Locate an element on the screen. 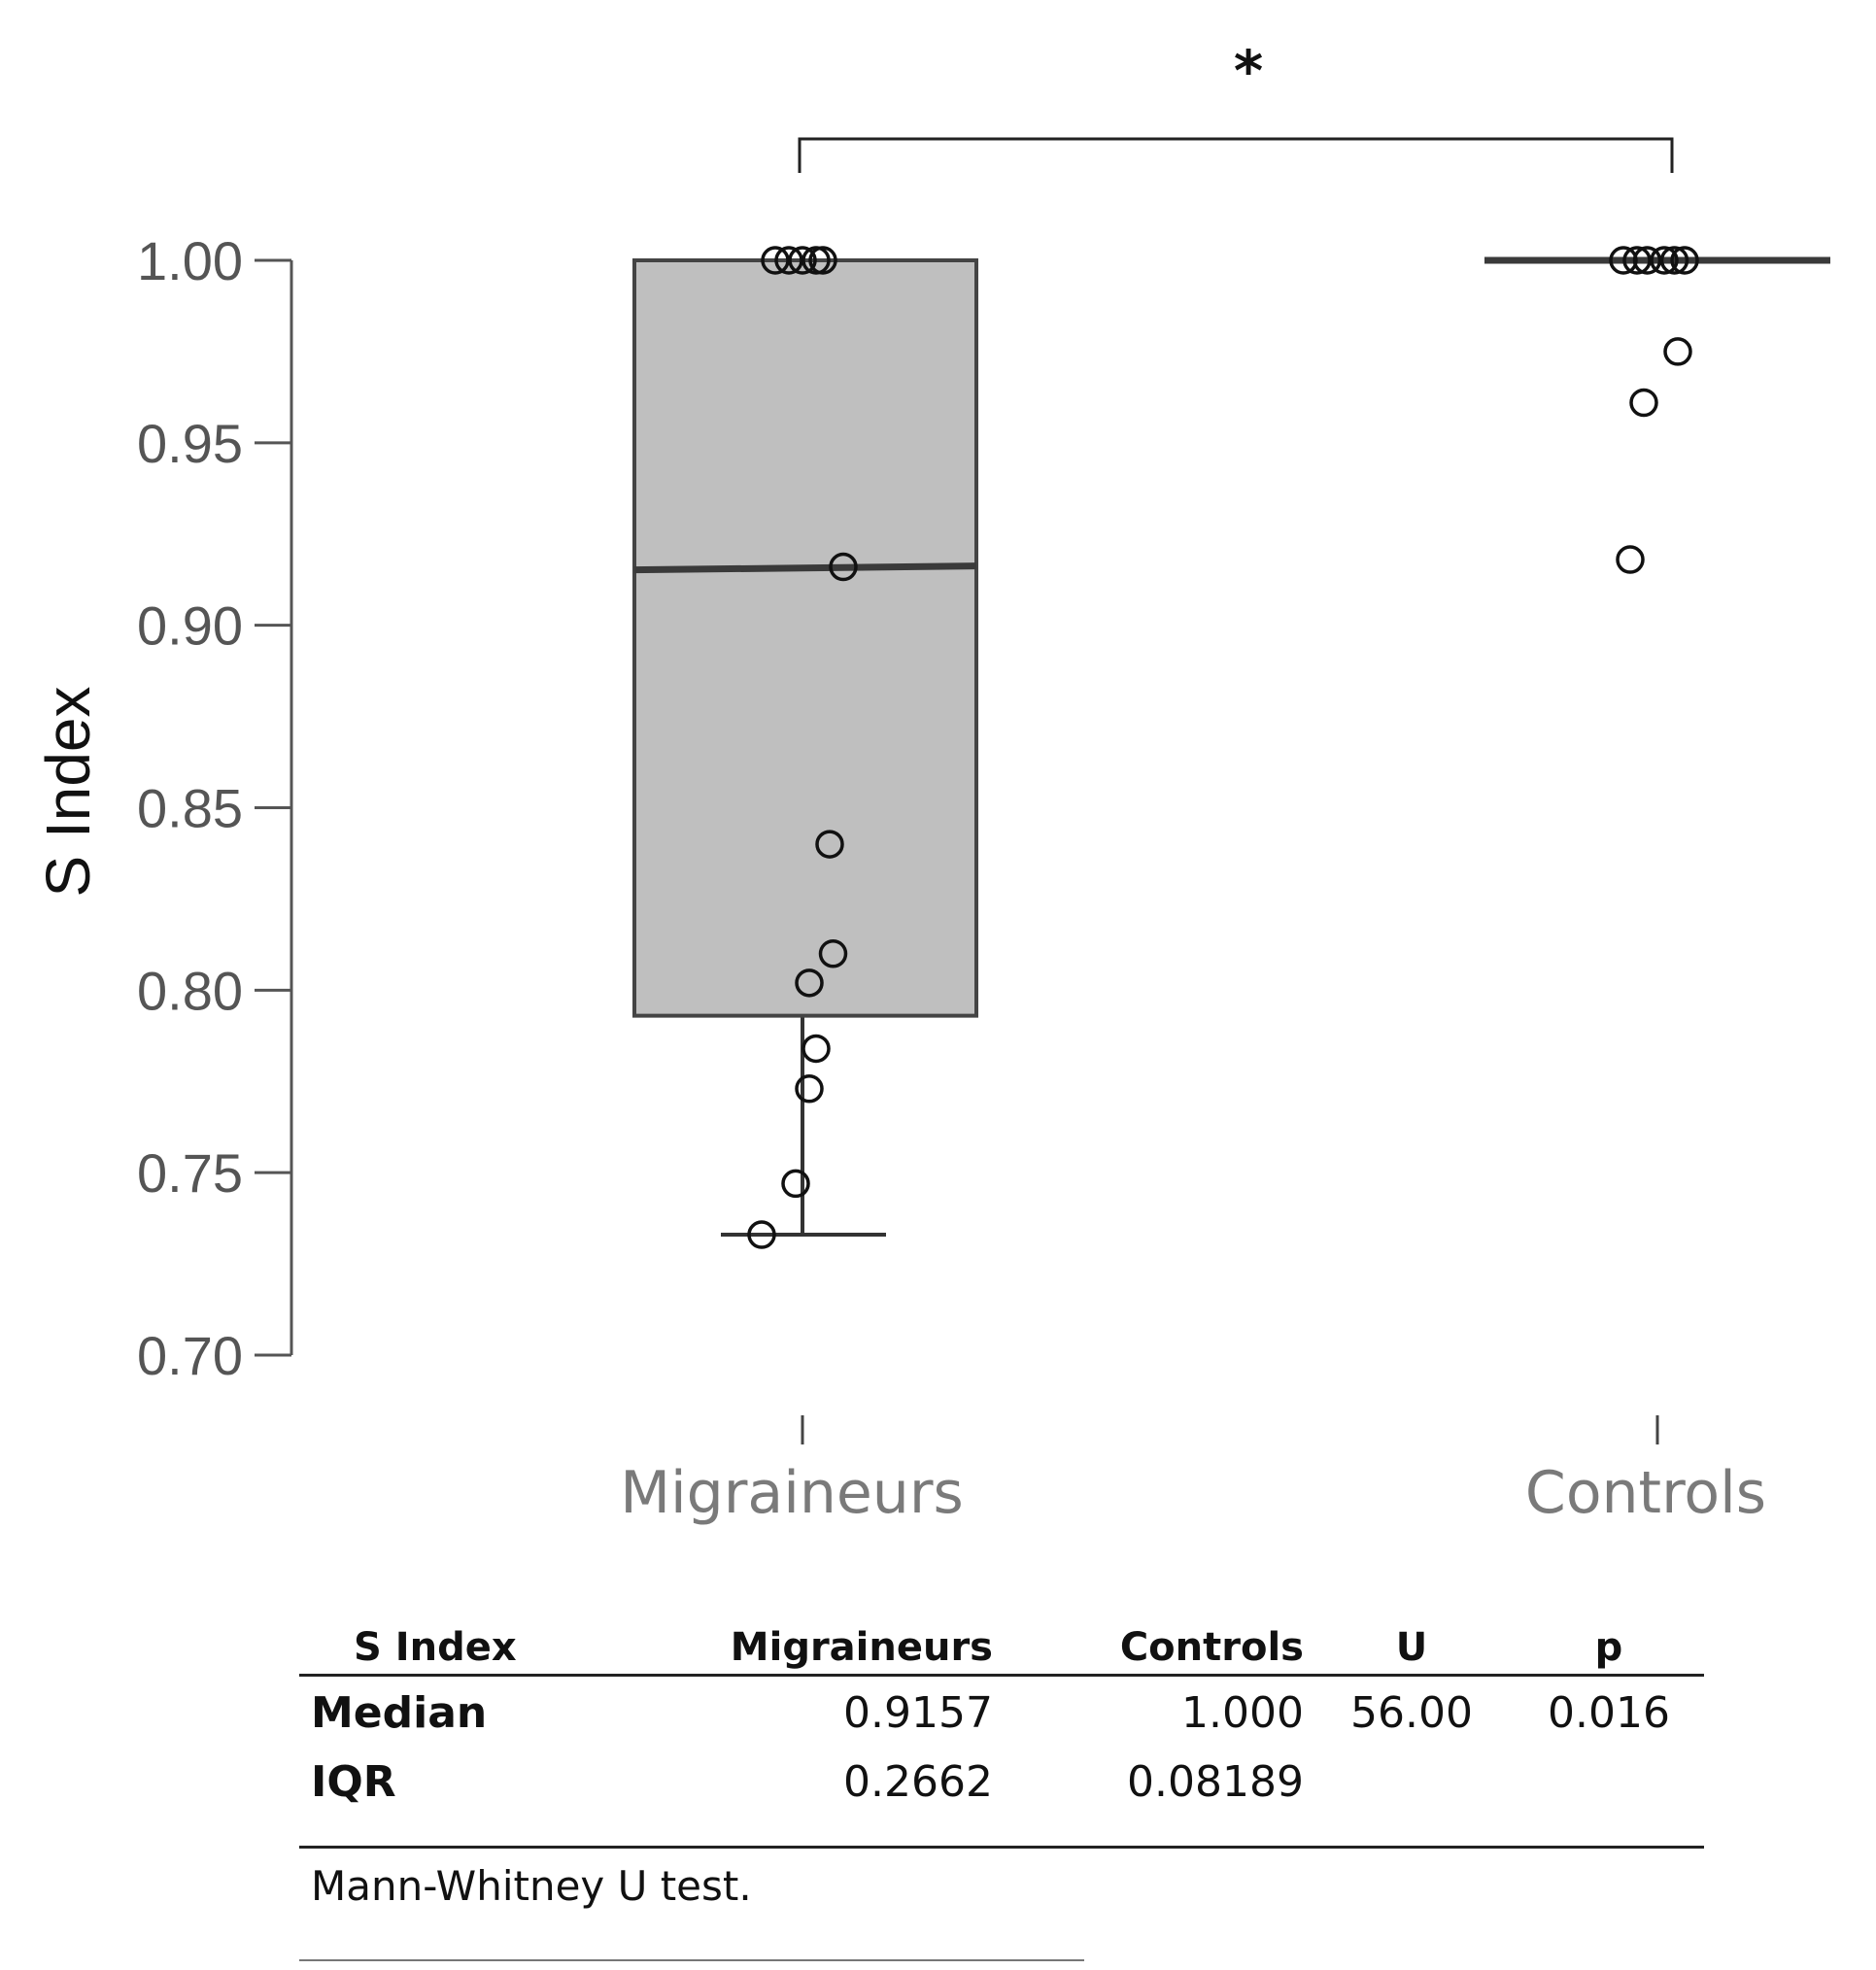 This screenshot has width=1876, height=1970. y-axis-title: S Index is located at coordinates (68, 791).